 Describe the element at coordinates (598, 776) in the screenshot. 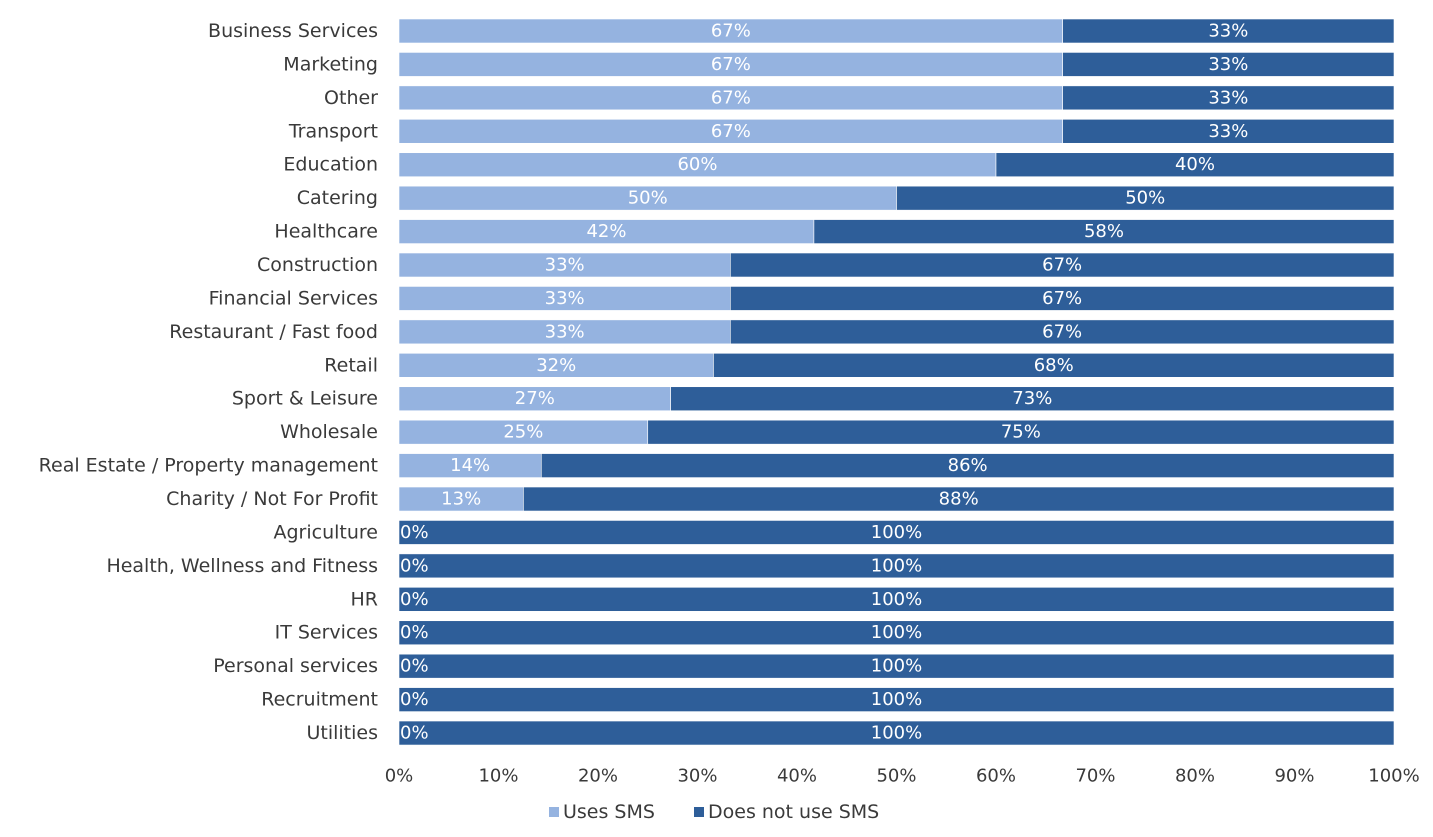

I see `x-tick-label-20: 20%` at that location.